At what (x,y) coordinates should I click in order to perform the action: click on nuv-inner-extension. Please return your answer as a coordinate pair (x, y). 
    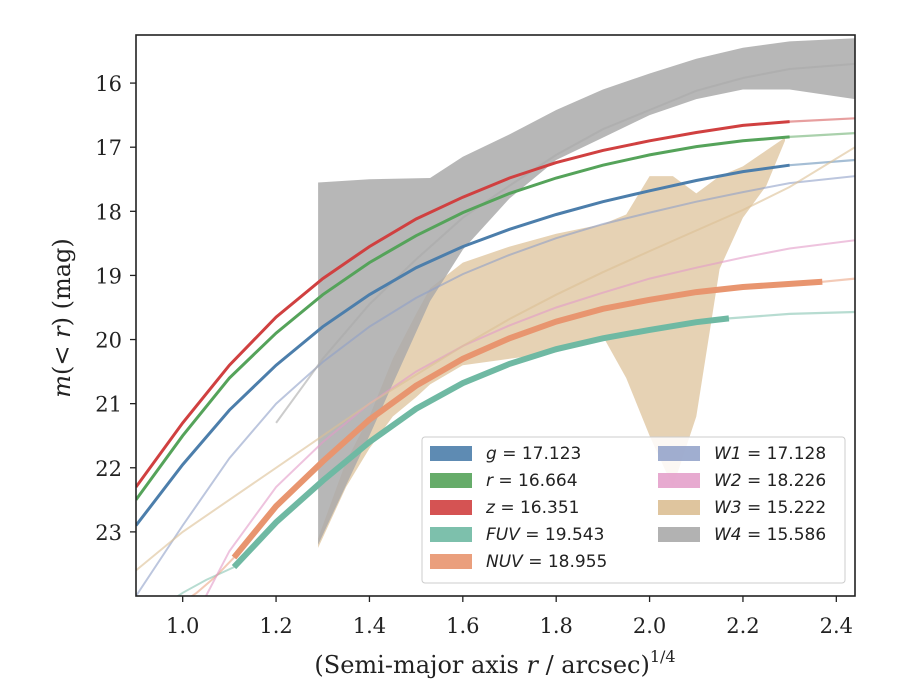
    Looking at the image, I should click on (212, 576).